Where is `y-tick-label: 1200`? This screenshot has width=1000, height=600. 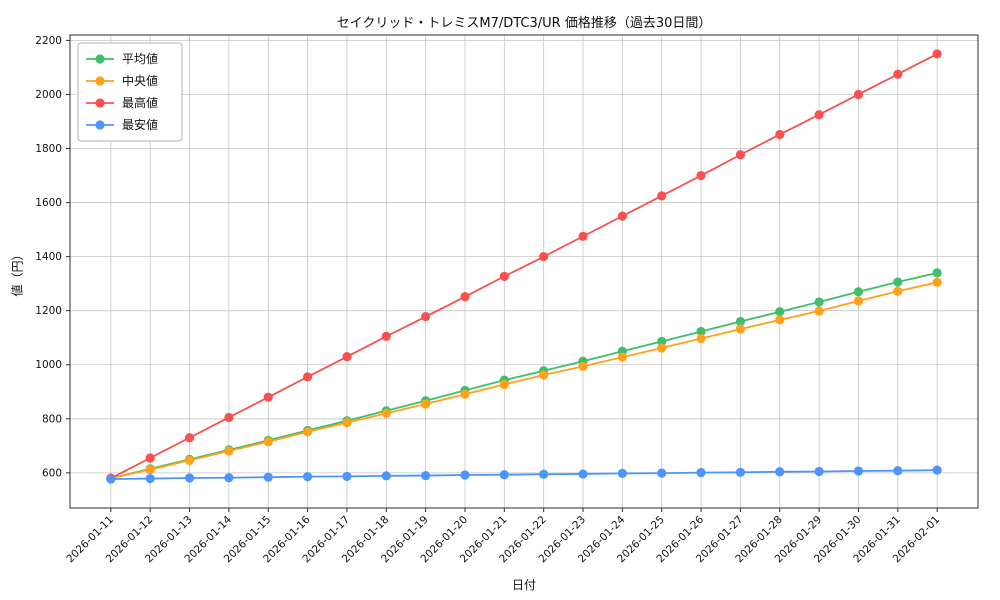 y-tick-label: 1200 is located at coordinates (48, 311).